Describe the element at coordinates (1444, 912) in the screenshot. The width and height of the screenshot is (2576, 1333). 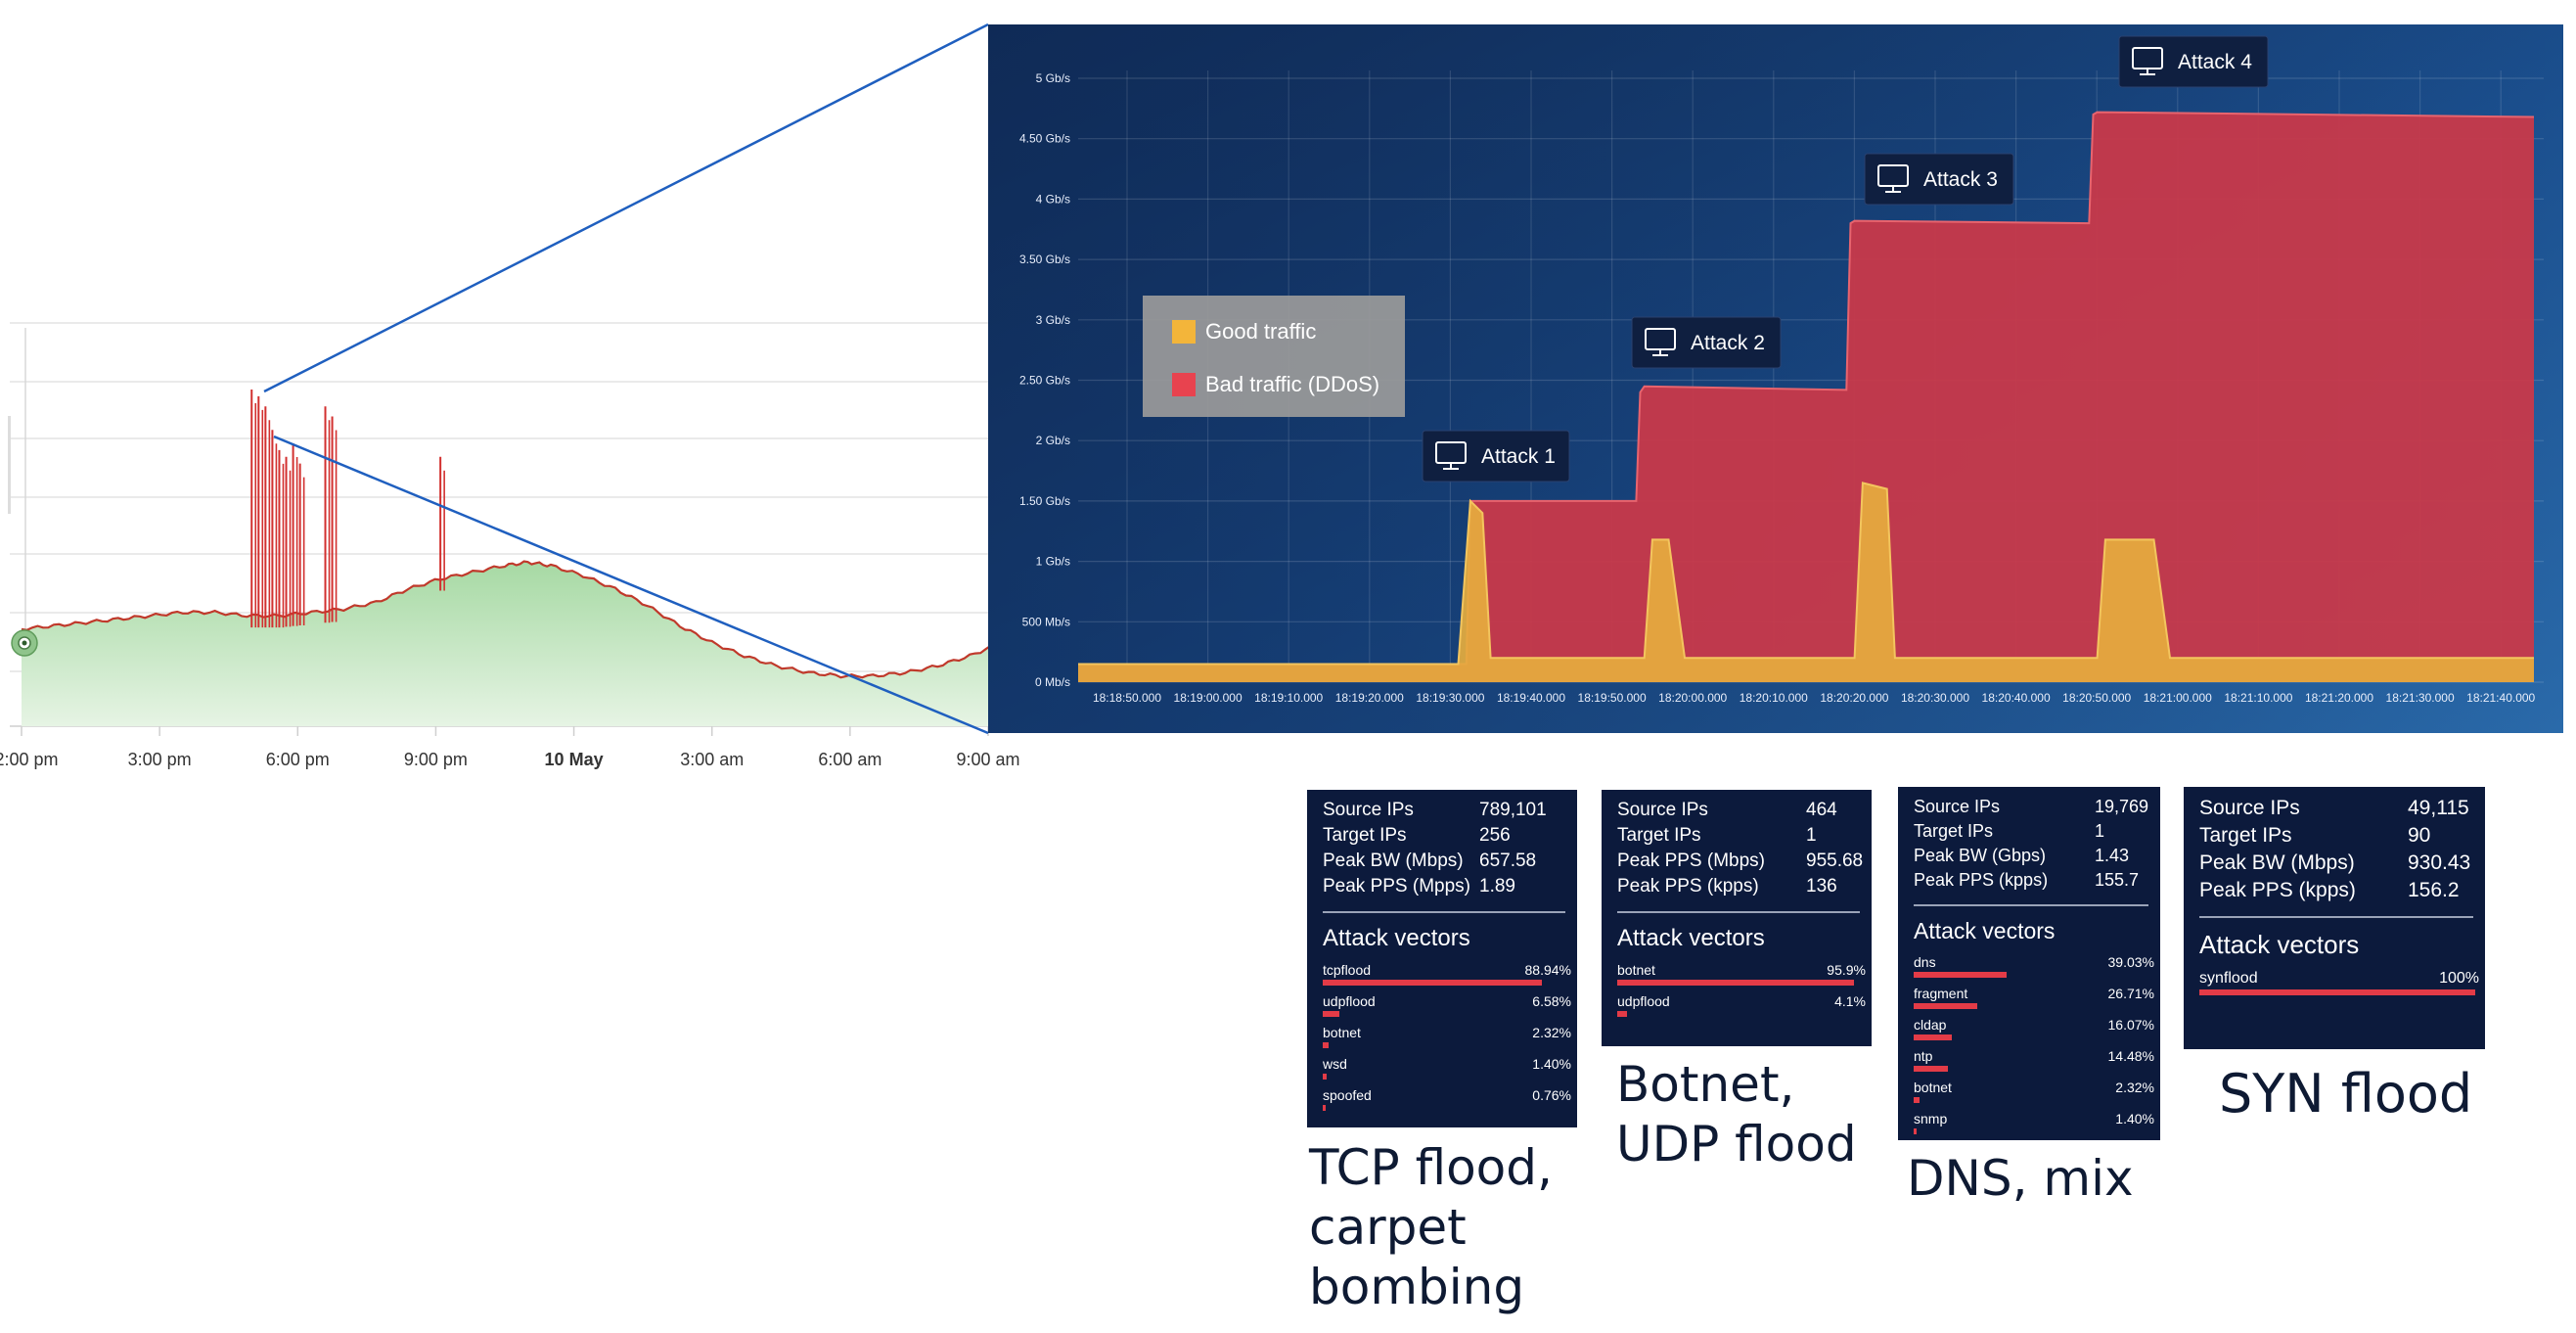
I see `panel-divider` at that location.